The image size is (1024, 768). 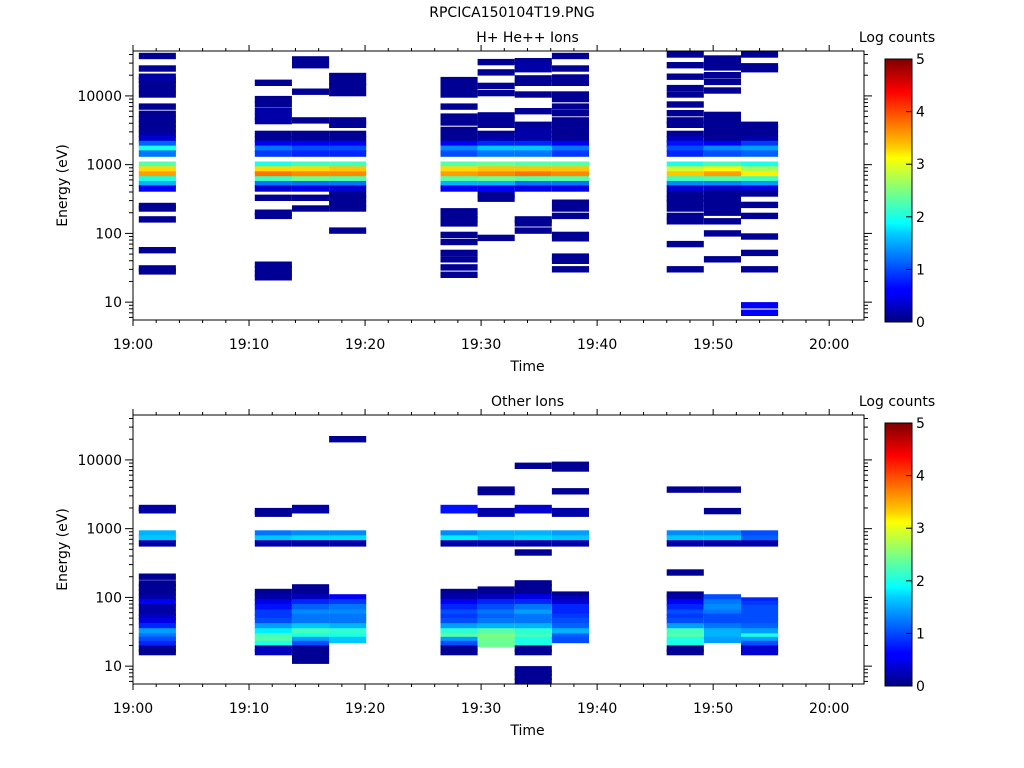 What do you see at coordinates (897, 38) in the screenshot?
I see `colorbar-label: Log counts` at bounding box center [897, 38].